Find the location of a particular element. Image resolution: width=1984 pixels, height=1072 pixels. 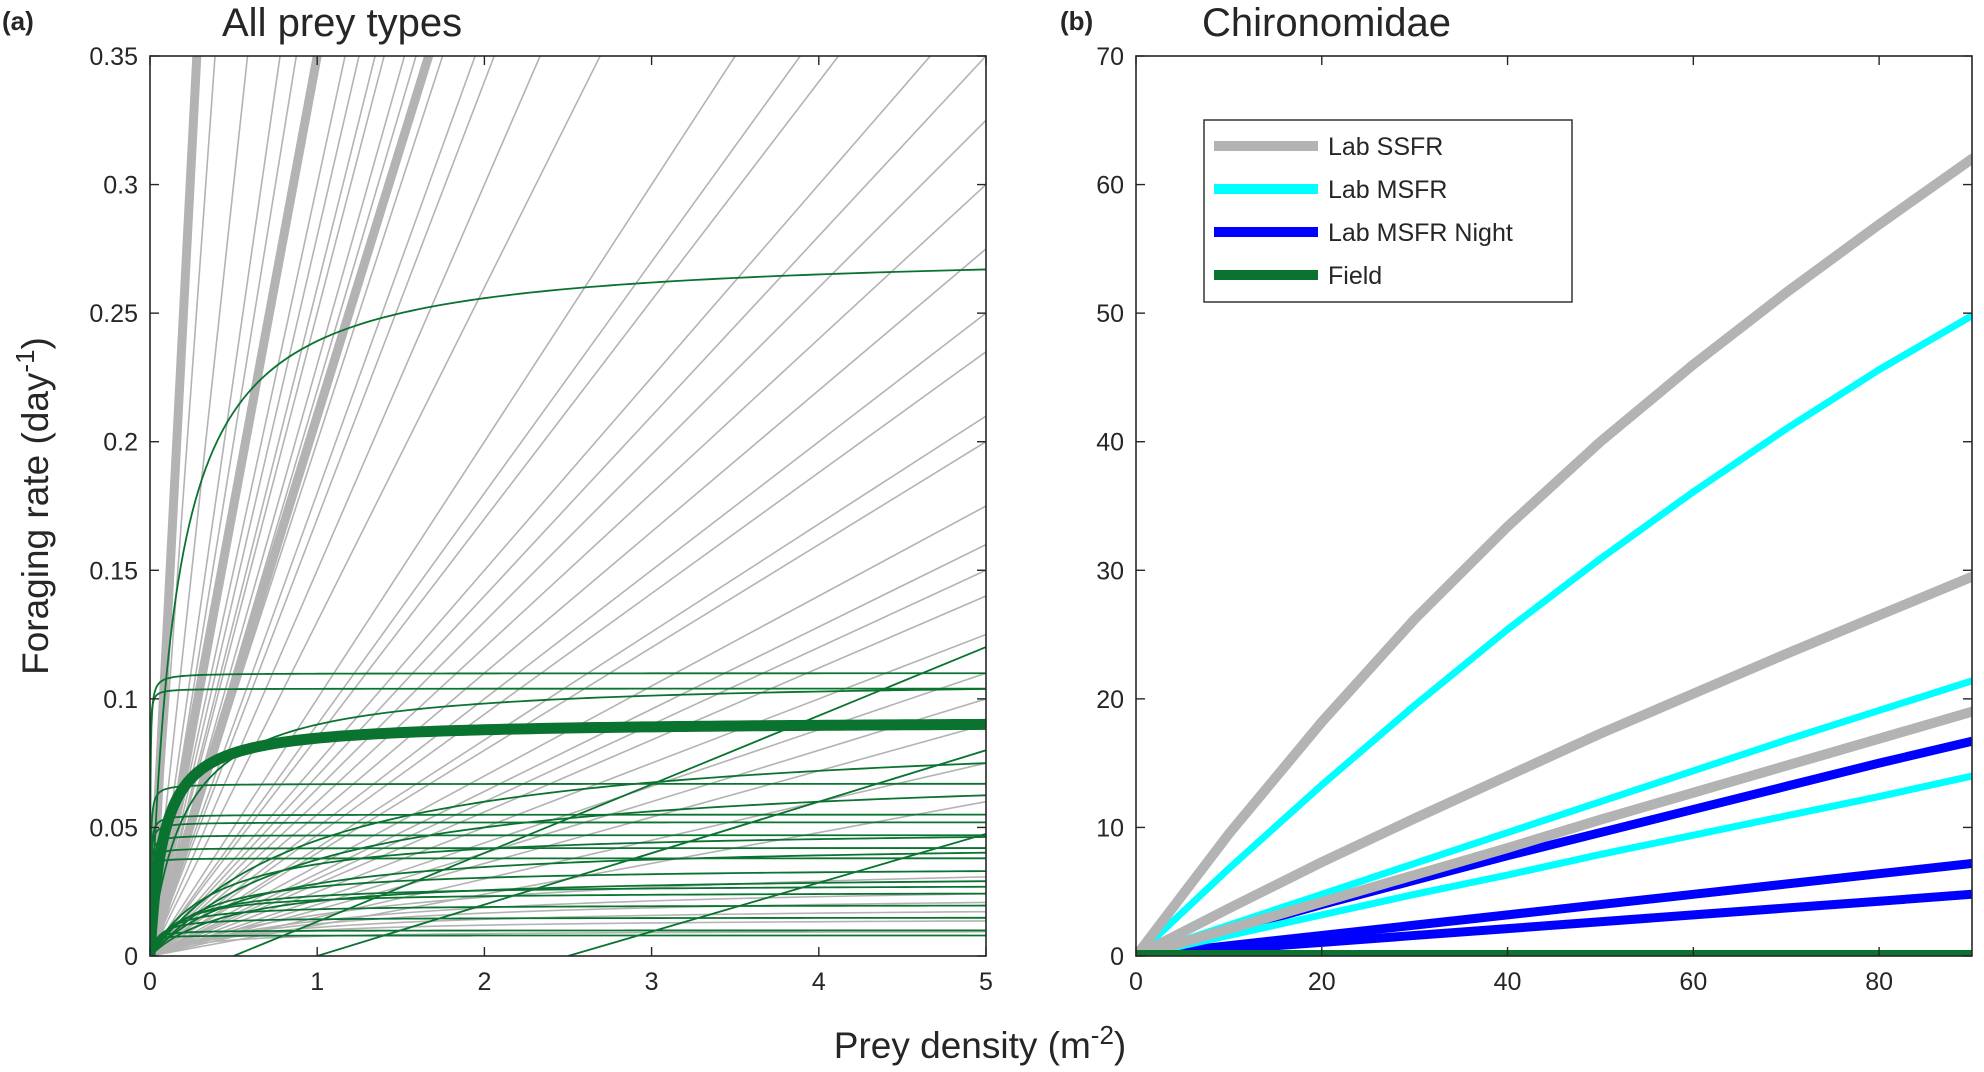

legend-label-lab-msfr-night: Lab MSFR Night is located at coordinates (1420, 233).